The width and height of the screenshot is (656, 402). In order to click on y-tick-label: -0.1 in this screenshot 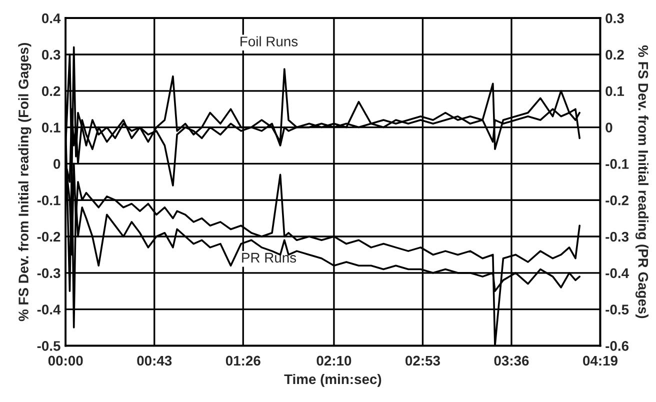, I will do `click(48, 200)`.